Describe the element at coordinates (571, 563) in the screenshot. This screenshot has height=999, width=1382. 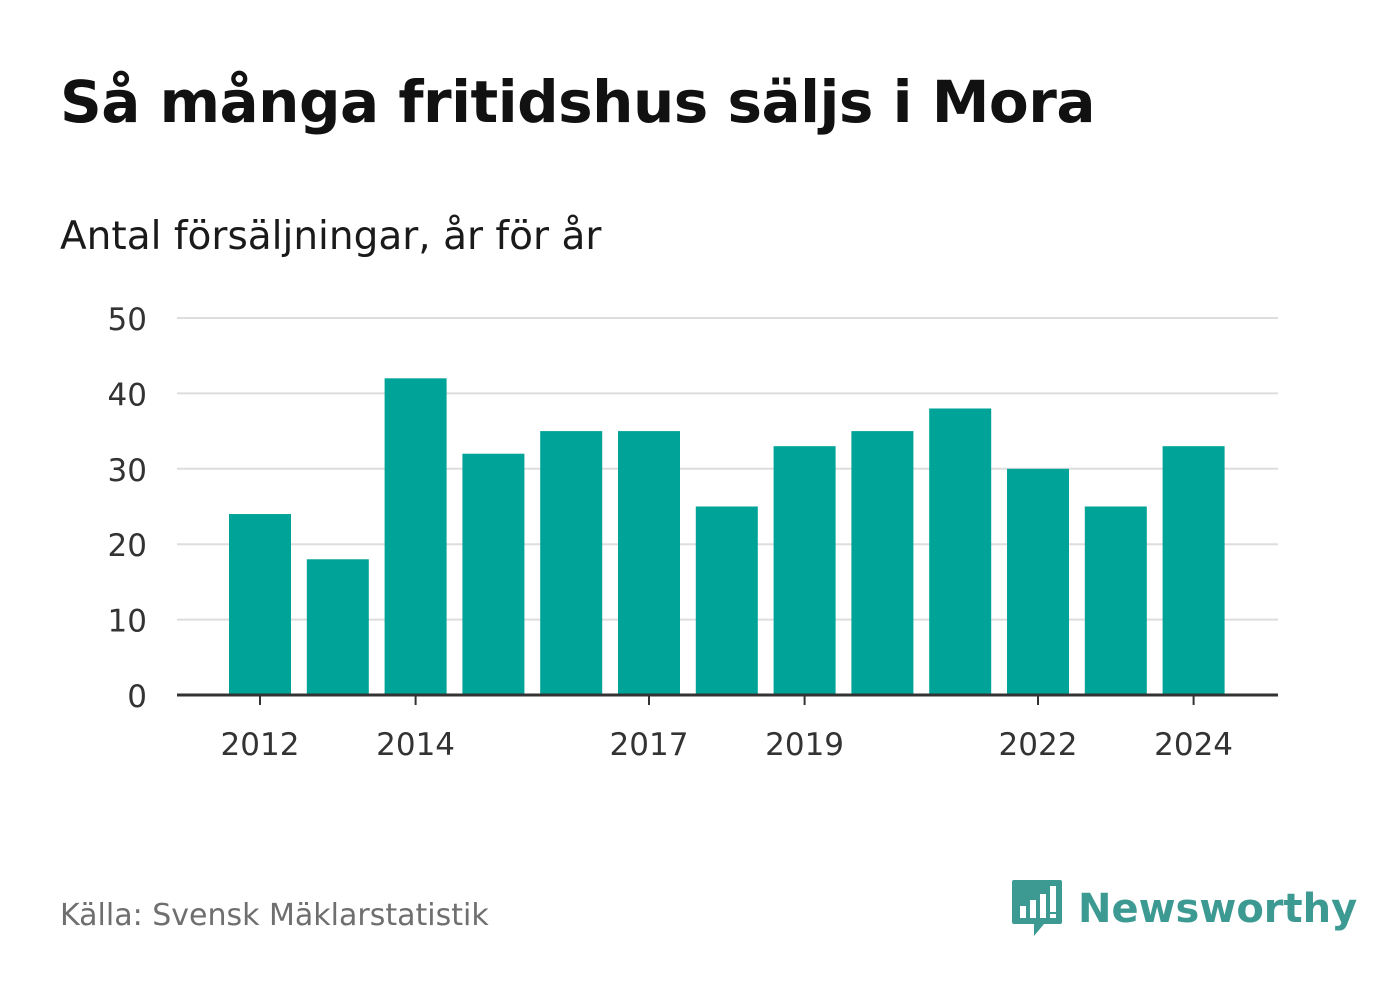
I see `bar-2016` at that location.